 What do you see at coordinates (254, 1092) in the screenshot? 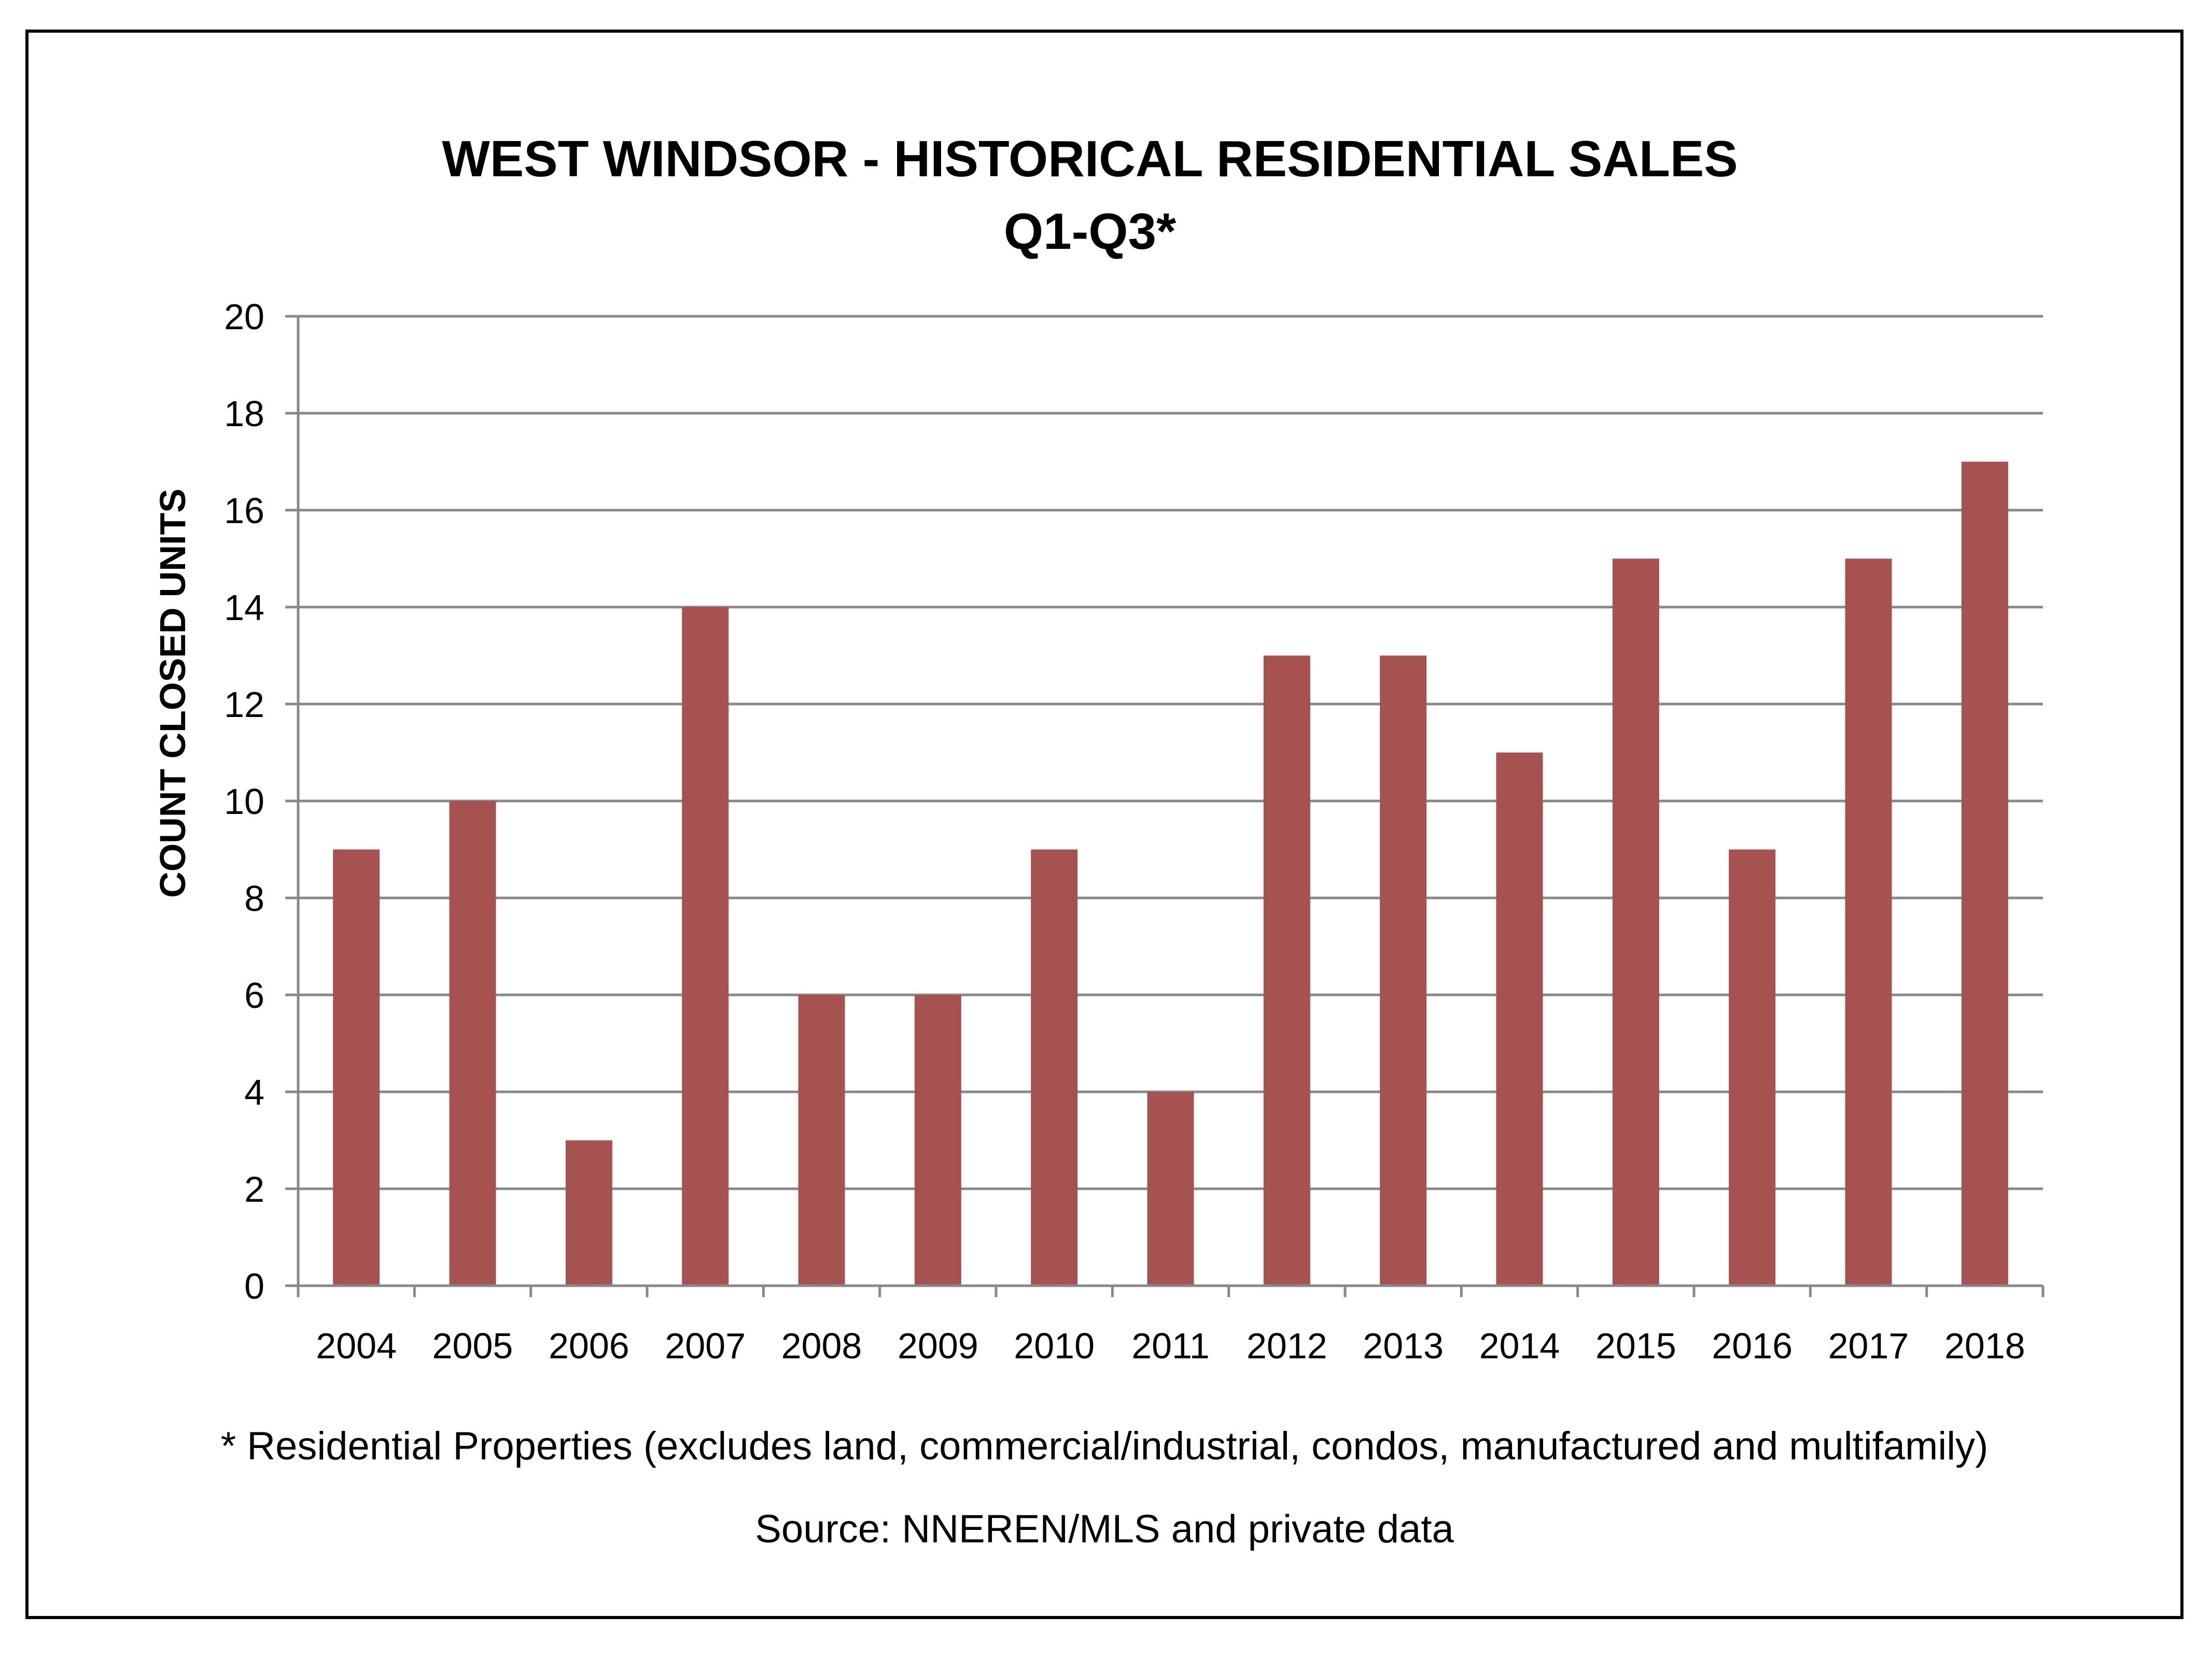
I see `y-tick-label: 4` at bounding box center [254, 1092].